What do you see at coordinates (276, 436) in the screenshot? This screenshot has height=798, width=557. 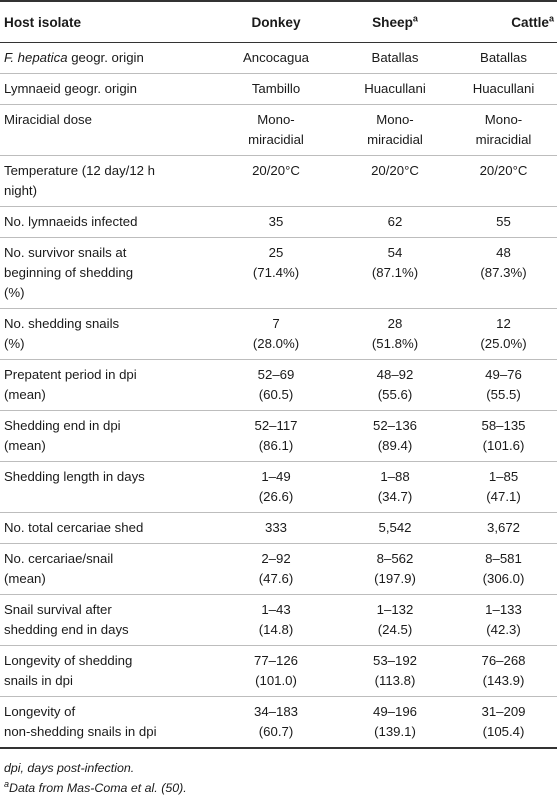 I see `table-cell: 52–117 (86.1)` at bounding box center [276, 436].